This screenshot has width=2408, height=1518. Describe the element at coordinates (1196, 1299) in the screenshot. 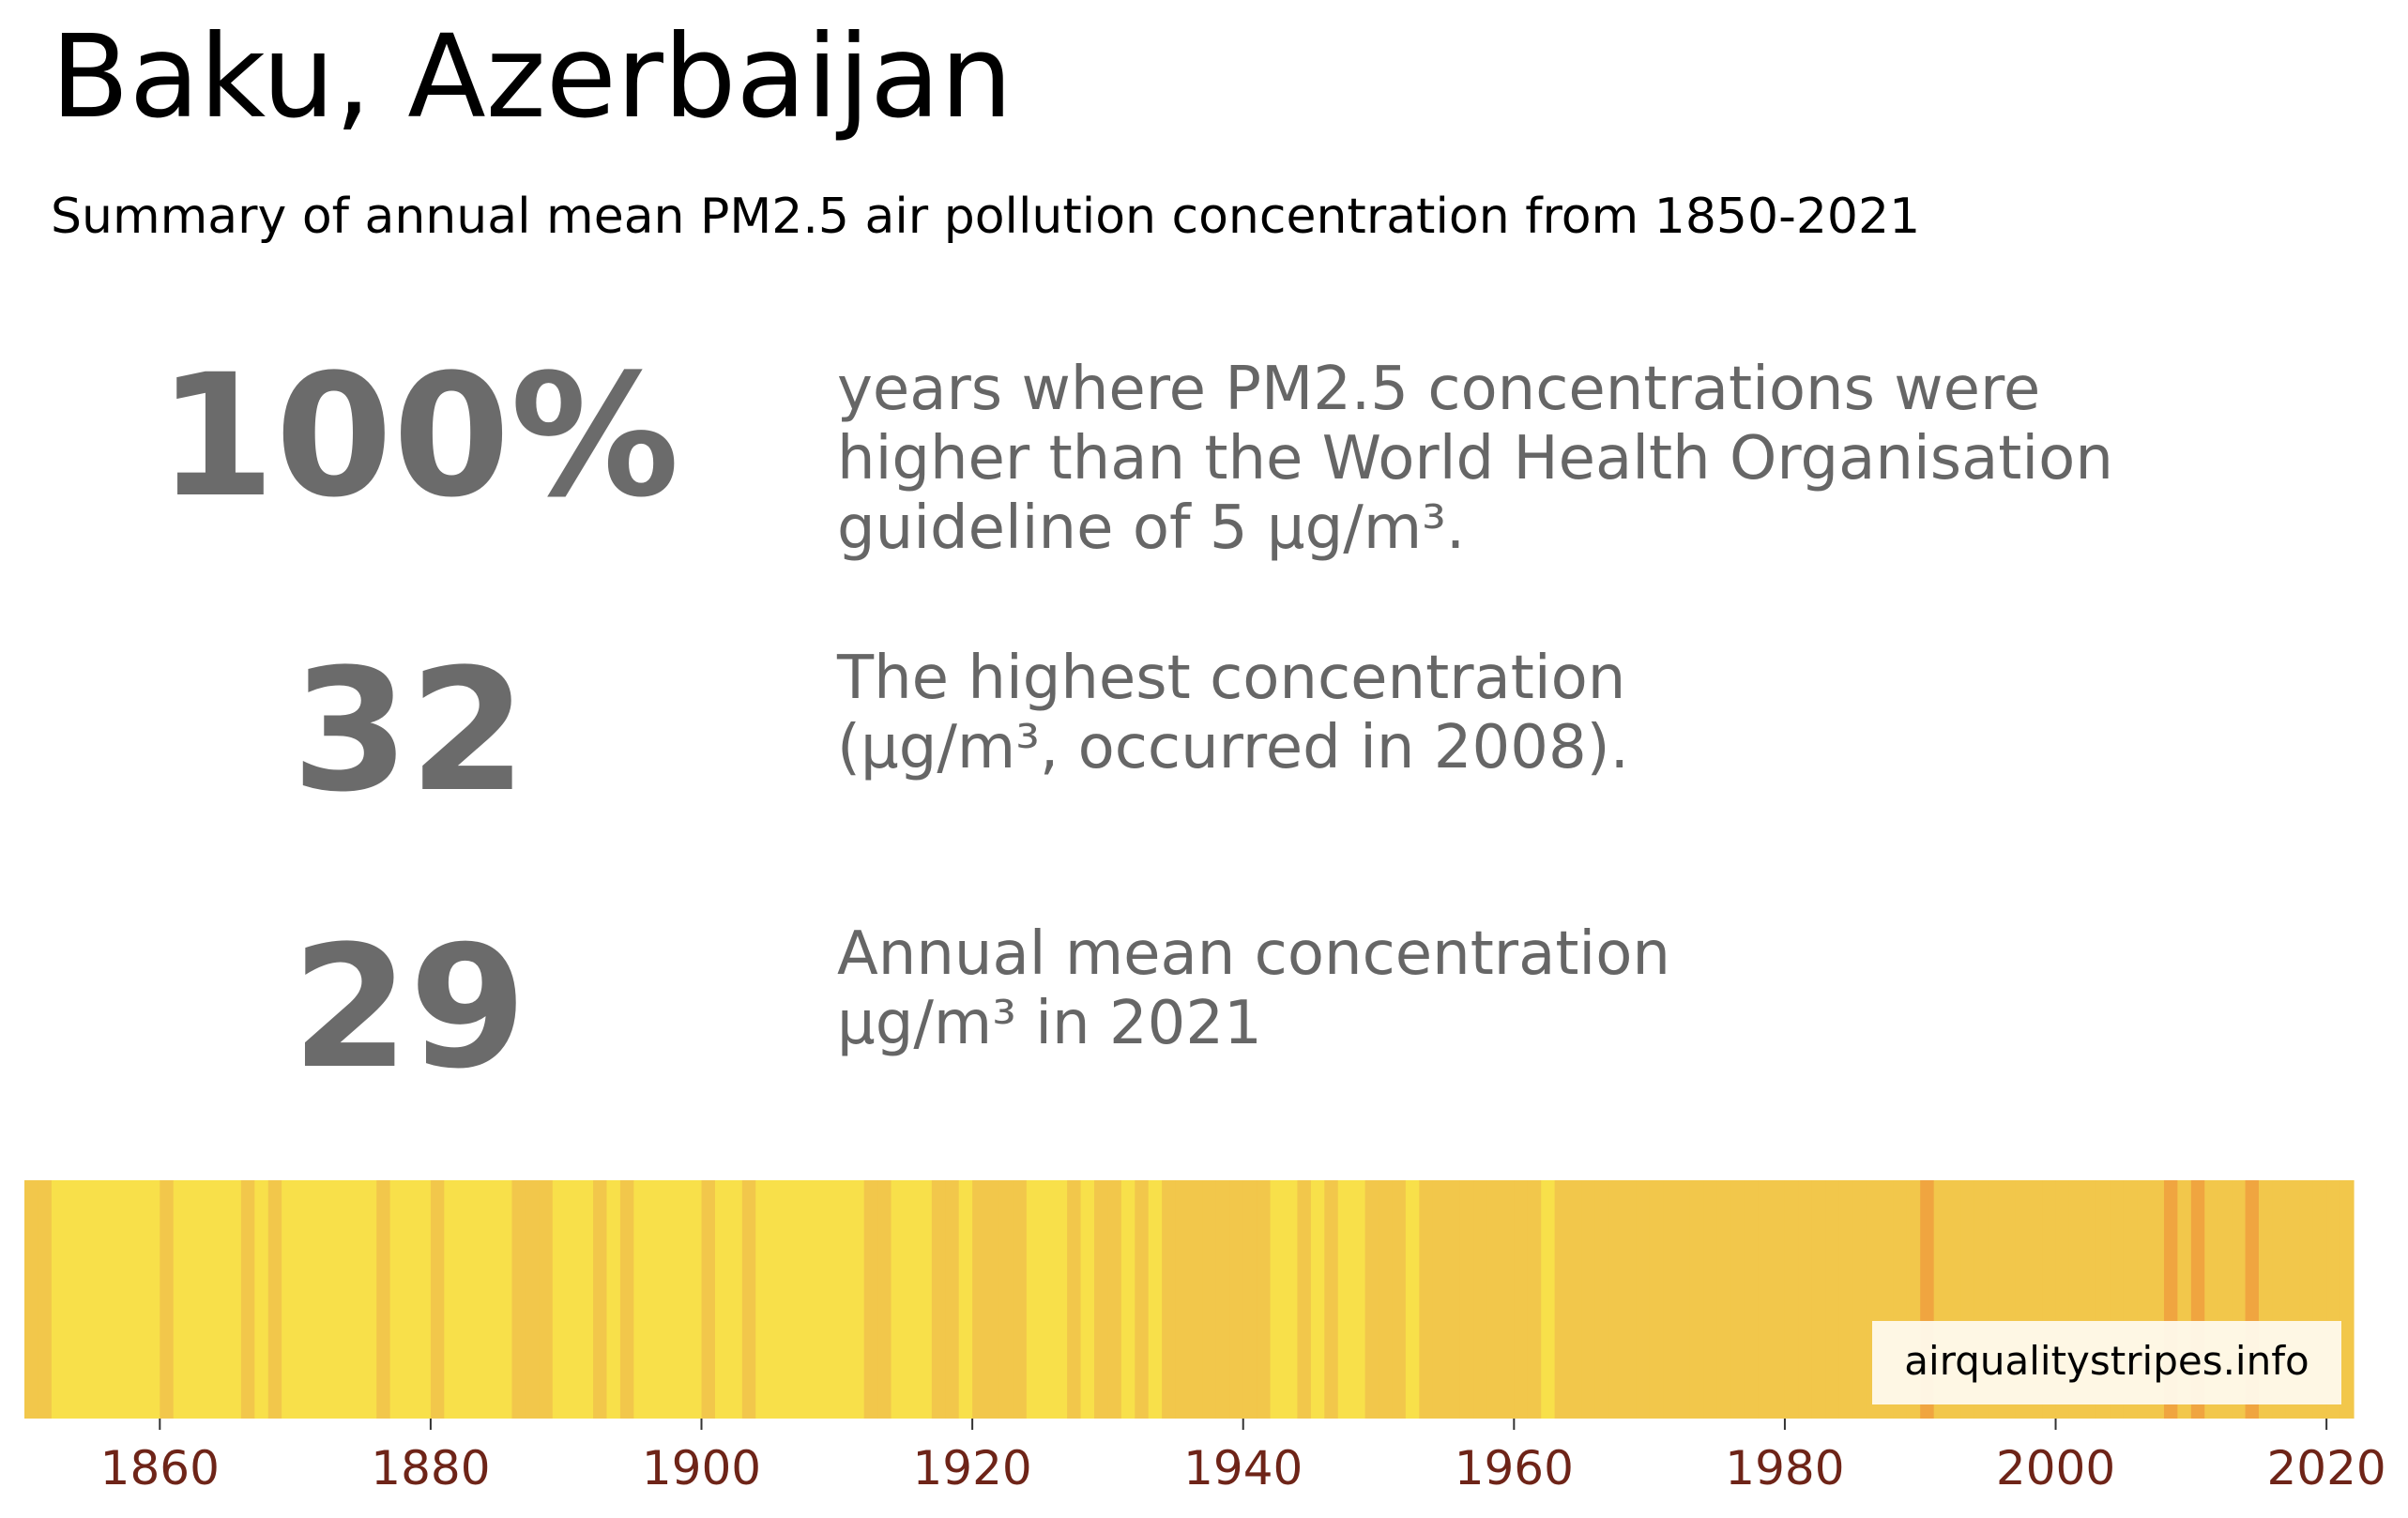

I see `stripe-1936` at that location.